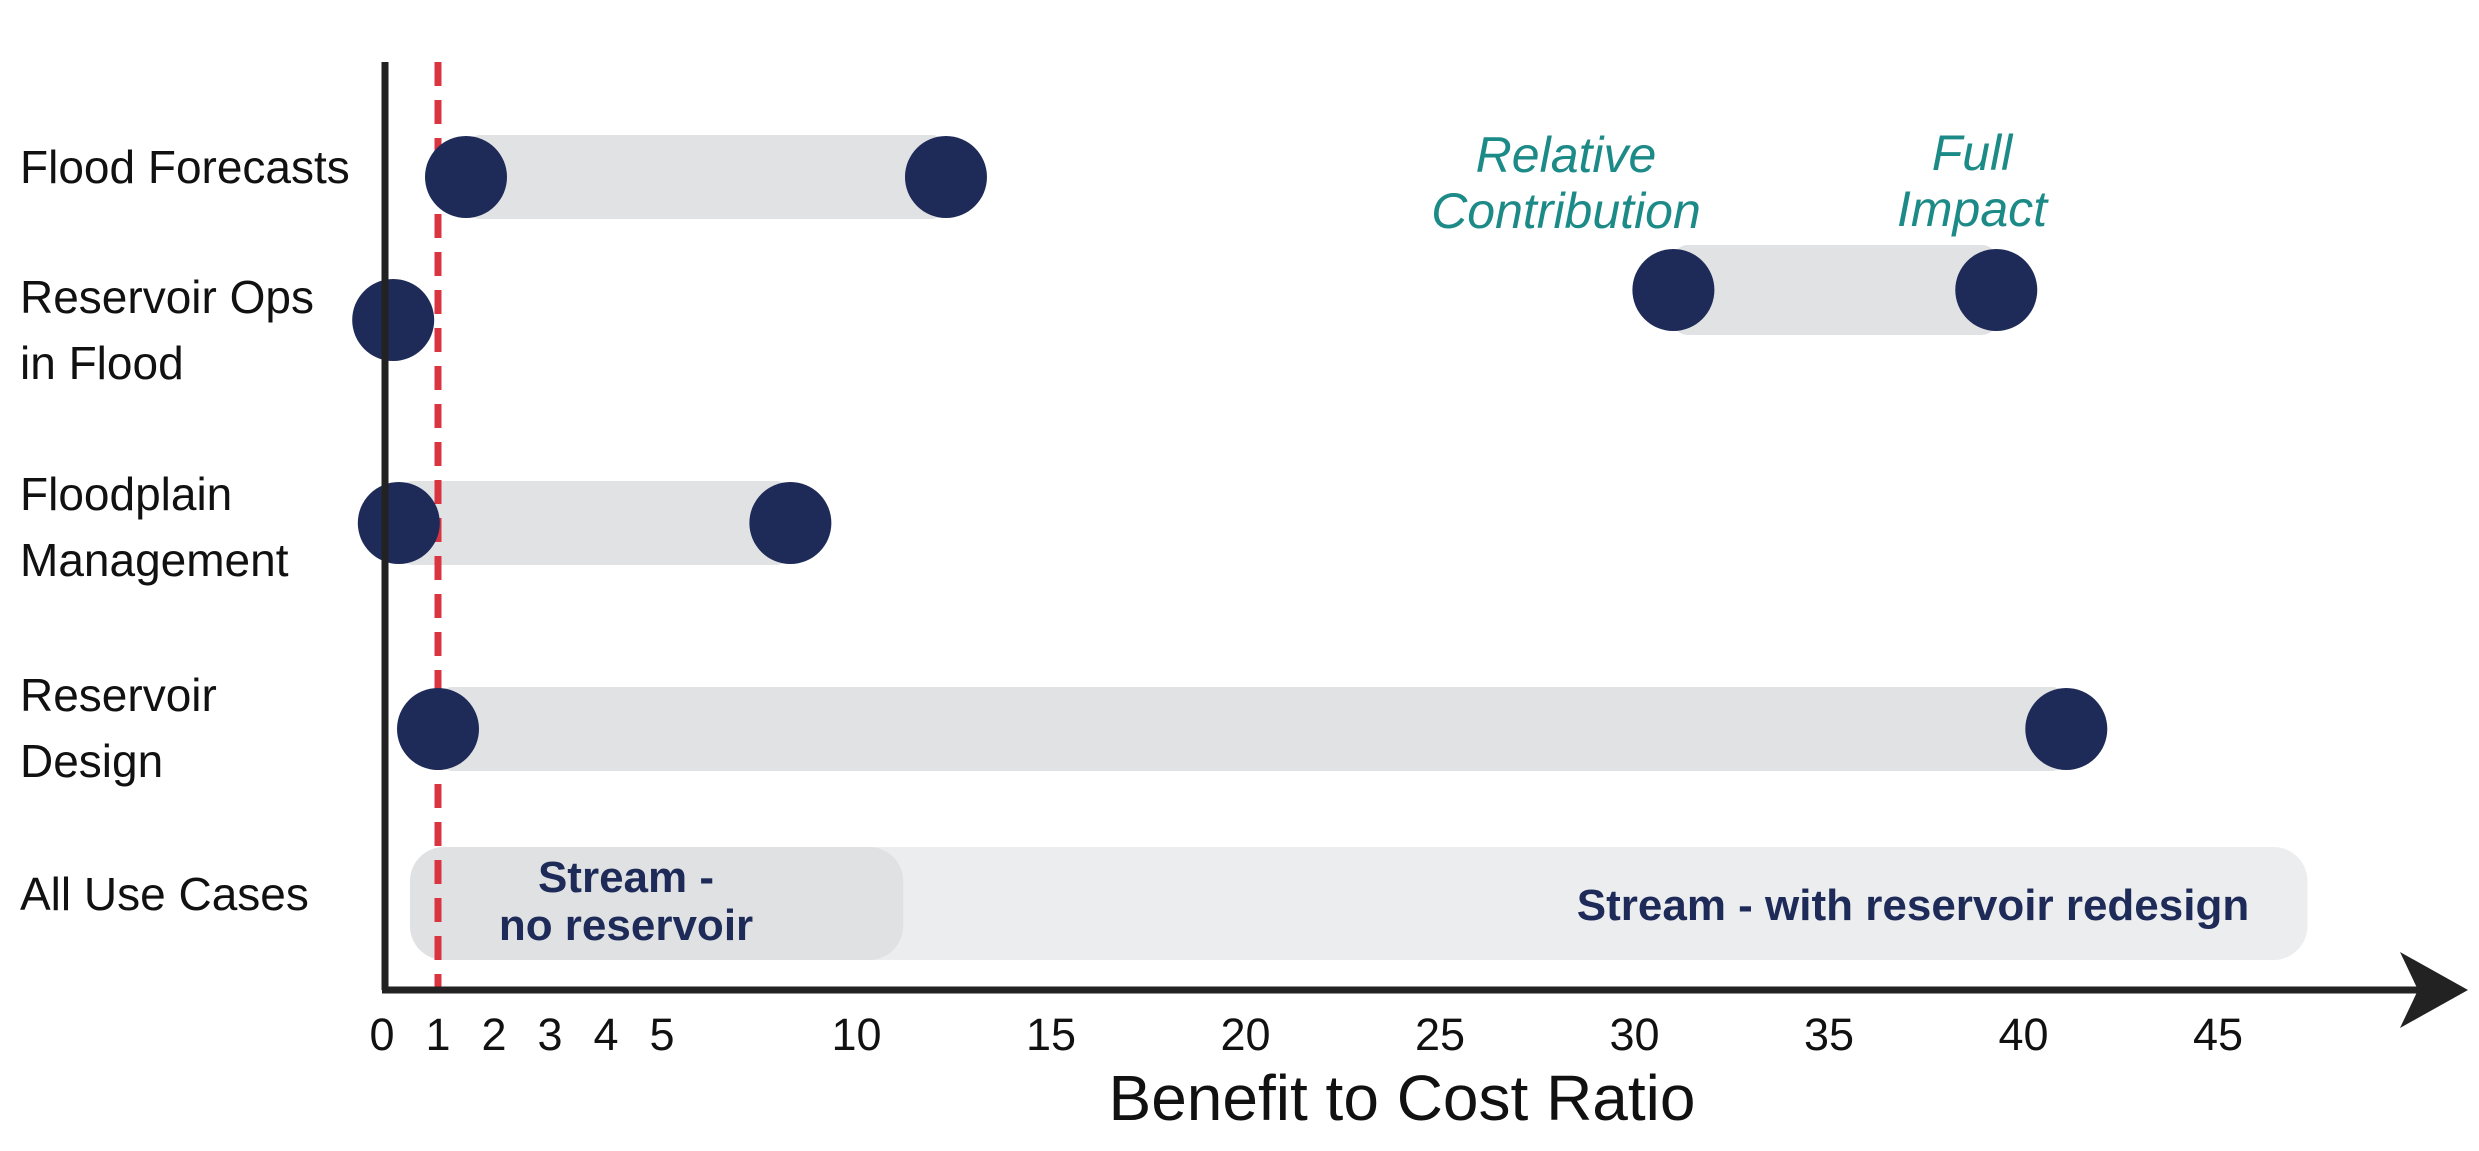 Image resolution: width=2479 pixels, height=1151 pixels. What do you see at coordinates (437, 1034) in the screenshot?
I see `x-tick-label-1: 1` at bounding box center [437, 1034].